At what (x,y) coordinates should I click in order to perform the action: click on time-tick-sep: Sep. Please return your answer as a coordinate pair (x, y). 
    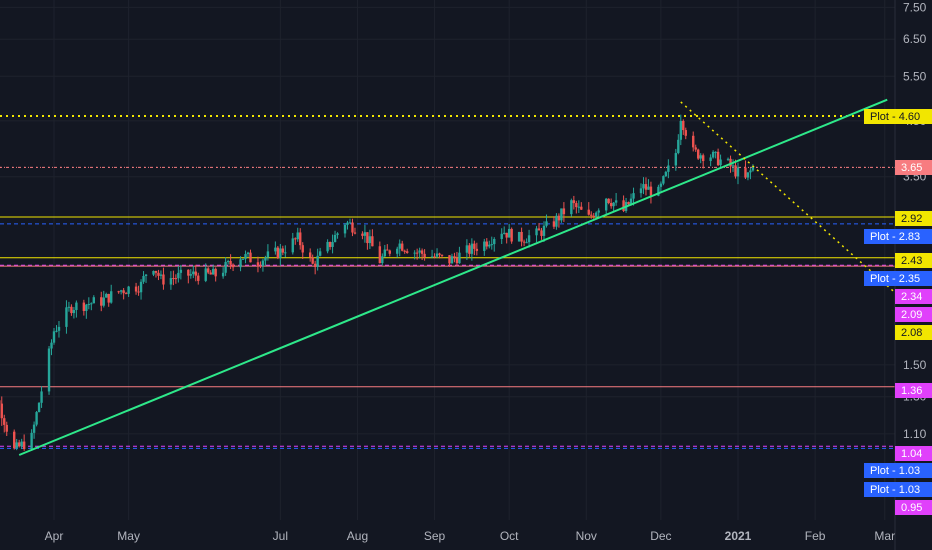
    Looking at the image, I should click on (435, 536).